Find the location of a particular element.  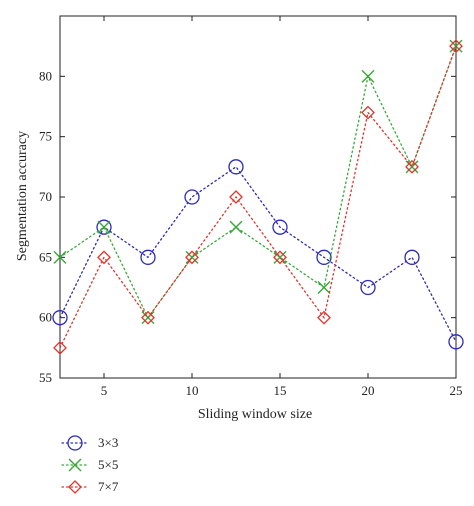

legend-label: 3×3 is located at coordinates (108, 442).